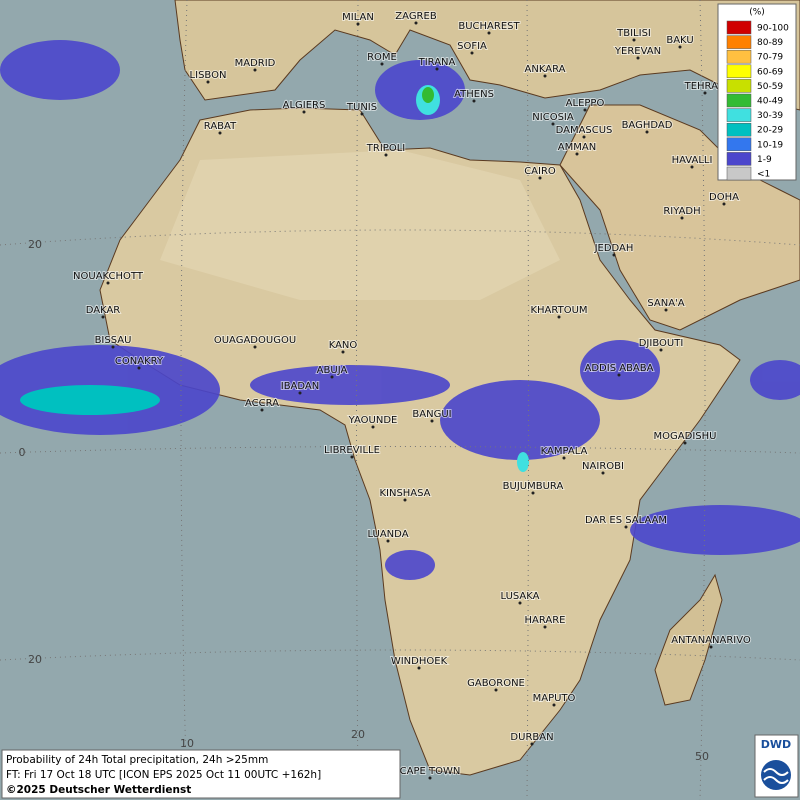  I want to click on city-label: CAIRO, so click(540, 171).